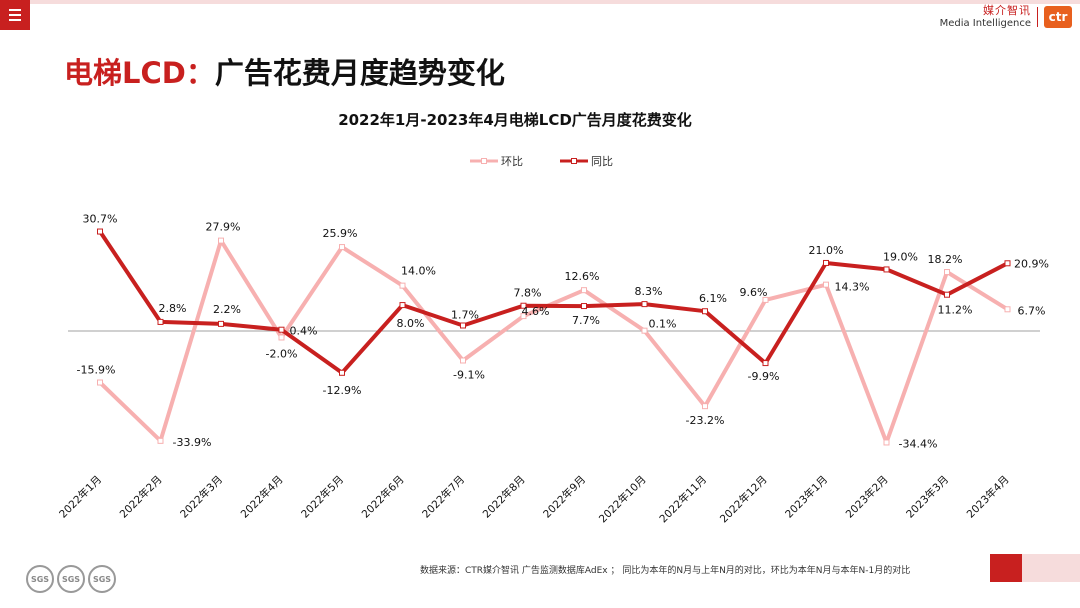 The image size is (1080, 608). Describe the element at coordinates (622, 499) in the screenshot. I see `x-tick-label: 2022年10月` at that location.